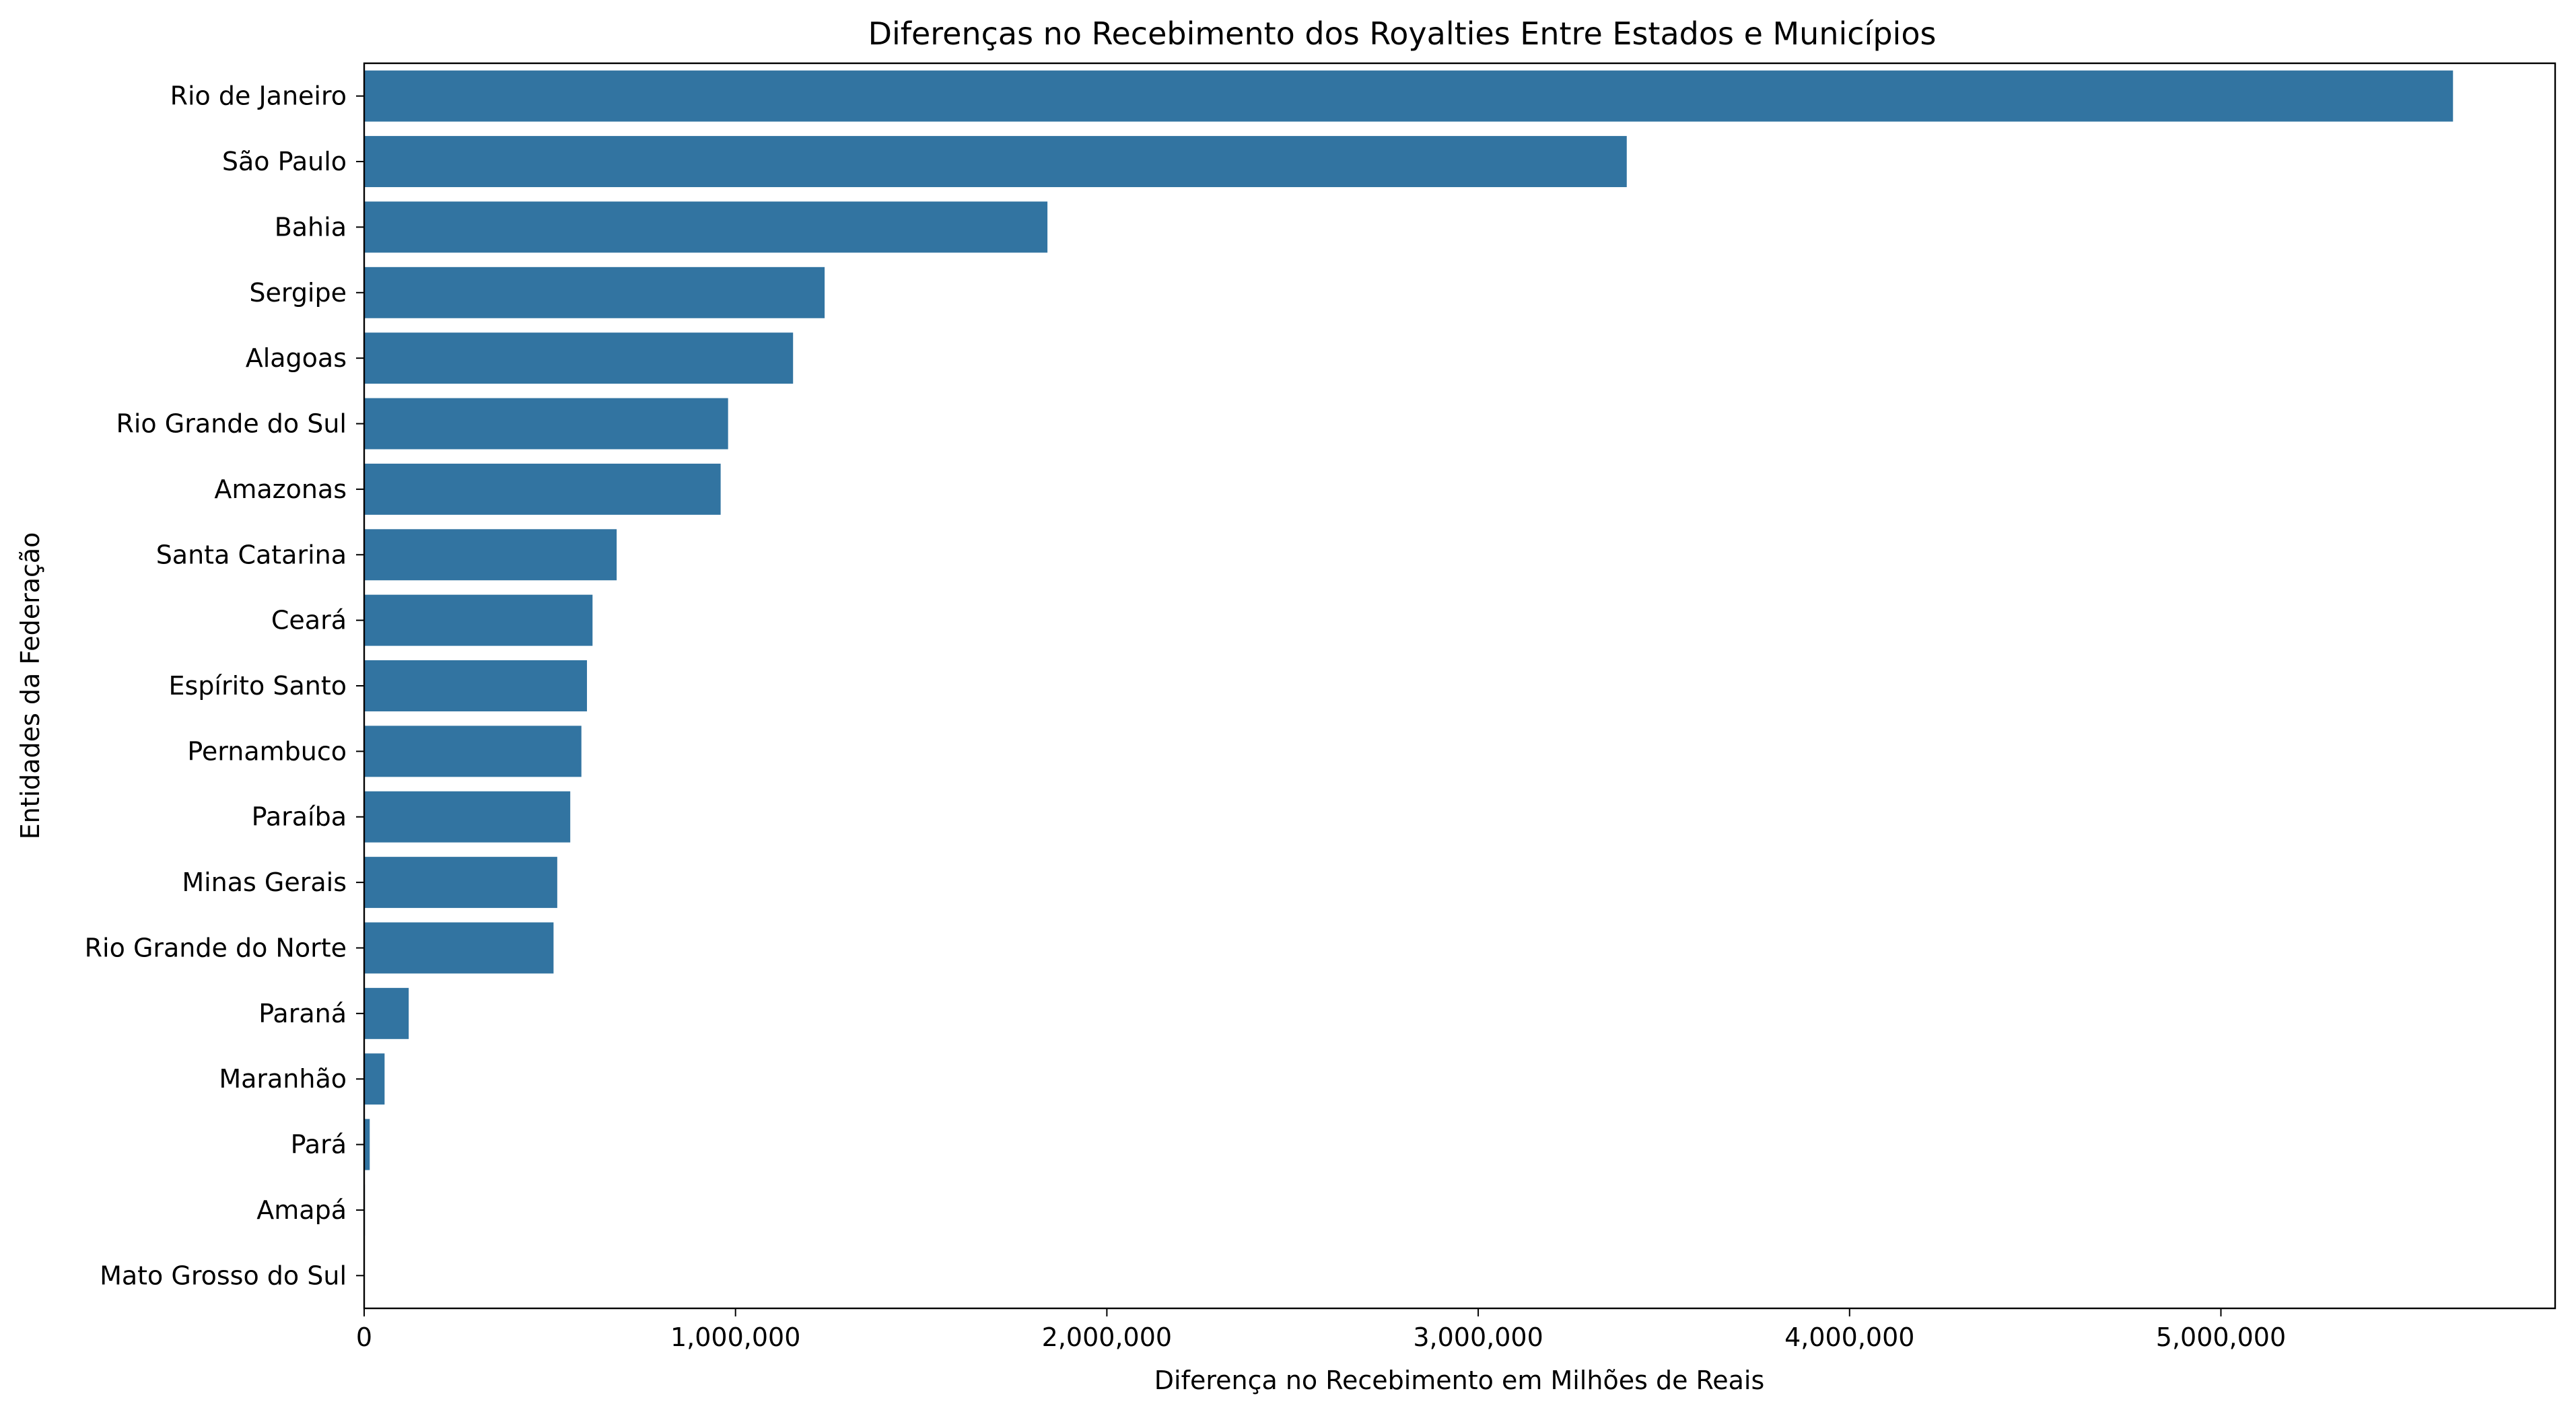 This screenshot has height=1412, width=2576. What do you see at coordinates (311, 227) in the screenshot?
I see `y-tick-label: Bahia` at bounding box center [311, 227].